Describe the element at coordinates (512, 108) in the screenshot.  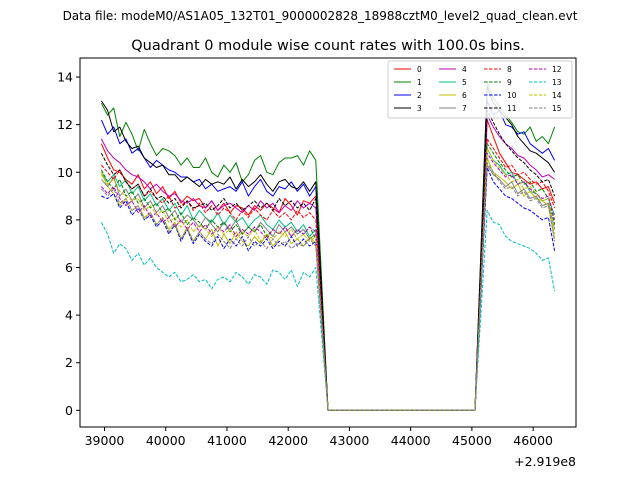
I see `legend-label-11: 11` at that location.